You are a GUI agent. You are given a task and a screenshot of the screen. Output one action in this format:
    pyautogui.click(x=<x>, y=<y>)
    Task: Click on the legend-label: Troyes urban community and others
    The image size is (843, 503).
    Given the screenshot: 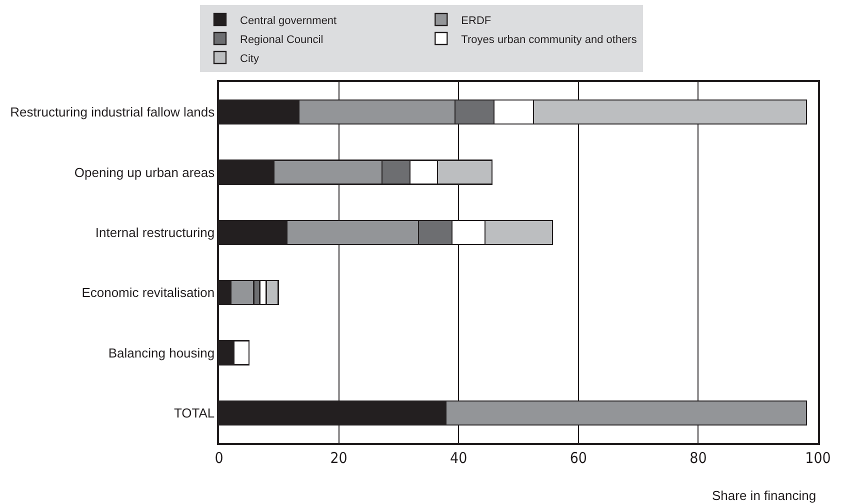 What is the action you would take?
    pyautogui.click(x=549, y=40)
    